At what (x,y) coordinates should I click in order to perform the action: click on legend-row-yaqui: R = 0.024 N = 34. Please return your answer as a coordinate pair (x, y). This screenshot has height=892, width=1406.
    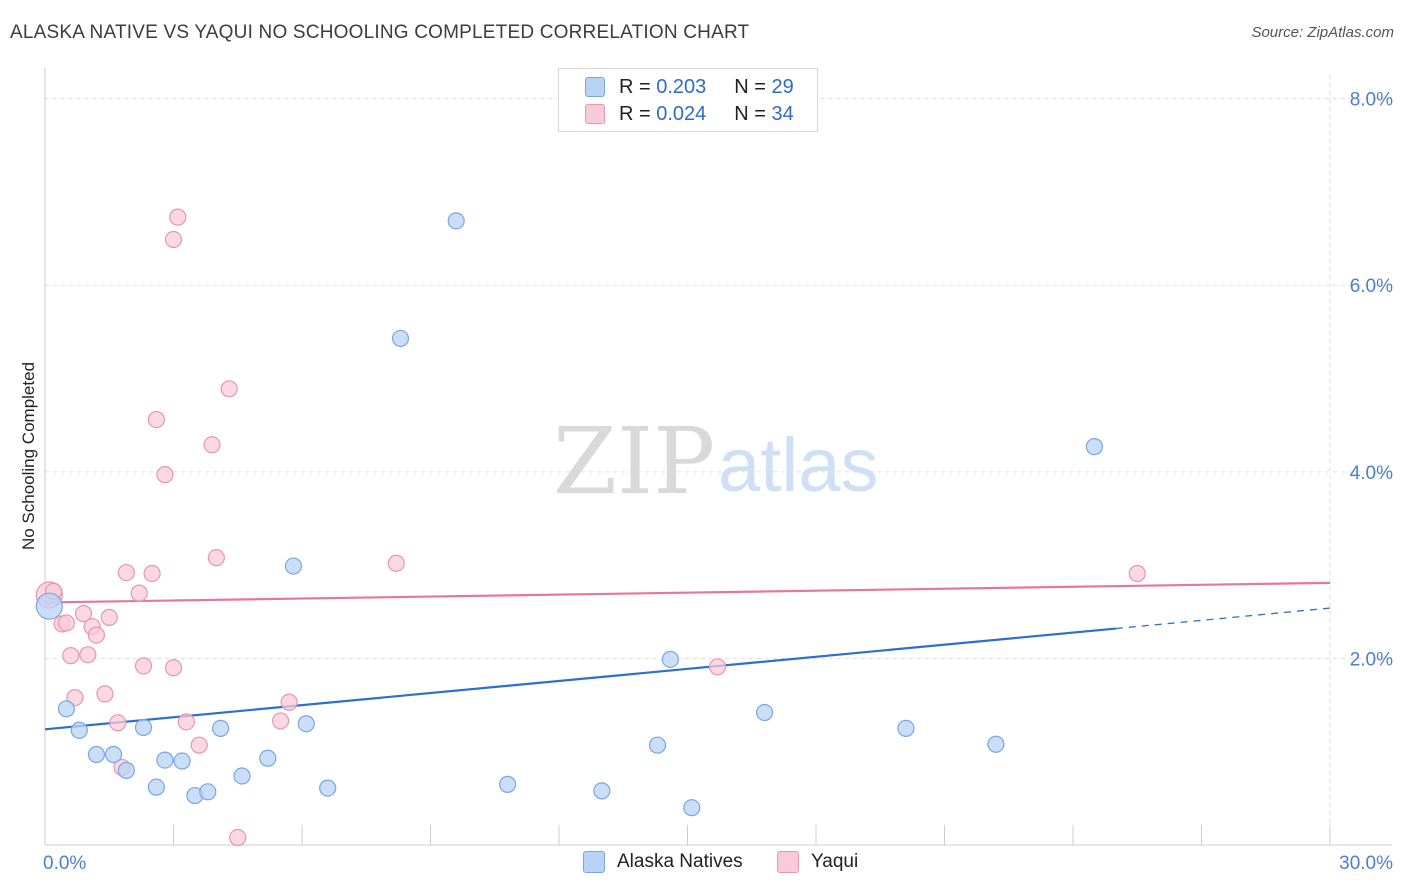
    Looking at the image, I should click on (689, 114).